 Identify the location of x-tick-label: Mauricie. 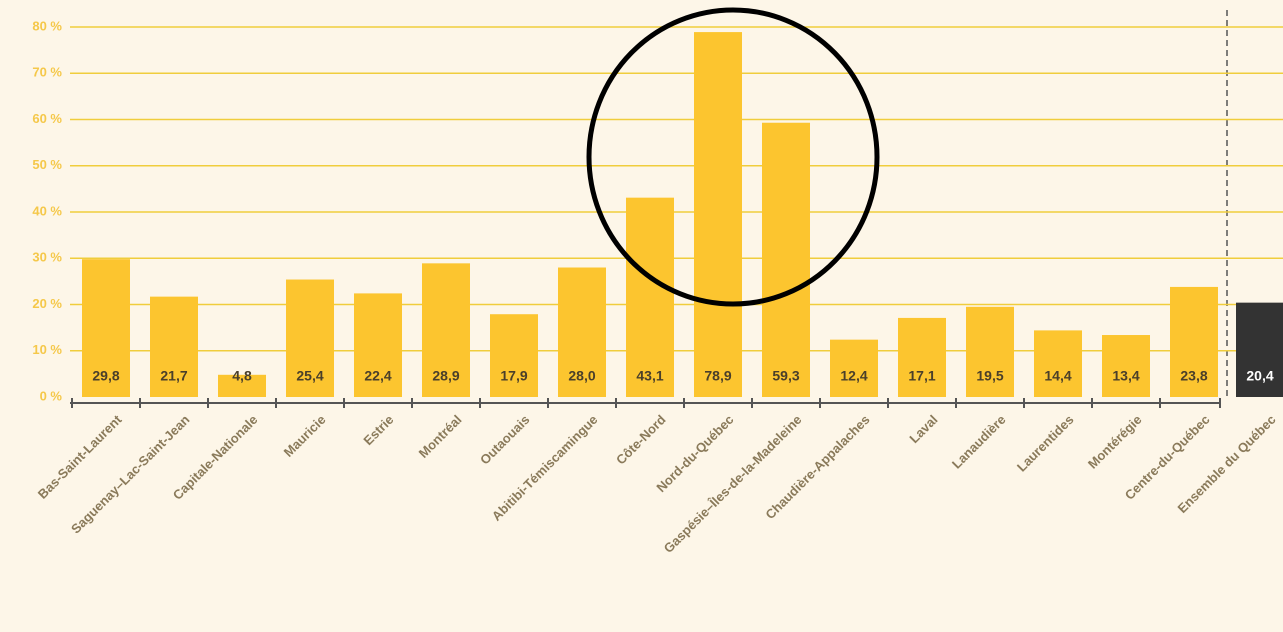
(305, 436).